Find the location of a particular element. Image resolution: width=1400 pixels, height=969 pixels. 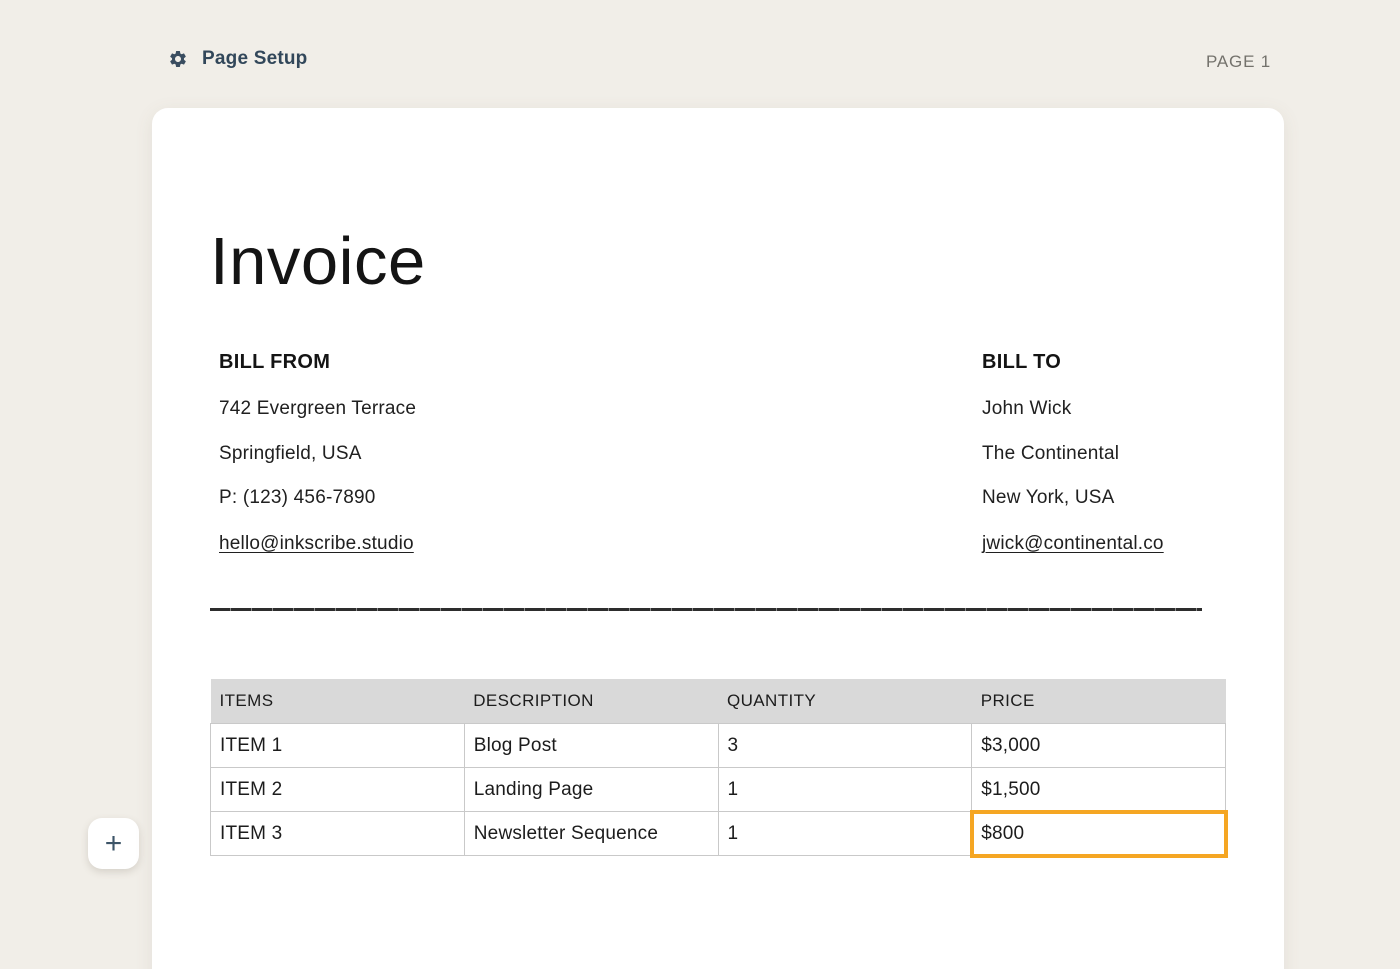

bill-from-address: 742 Evergreen Terrace is located at coordinates (318, 408).